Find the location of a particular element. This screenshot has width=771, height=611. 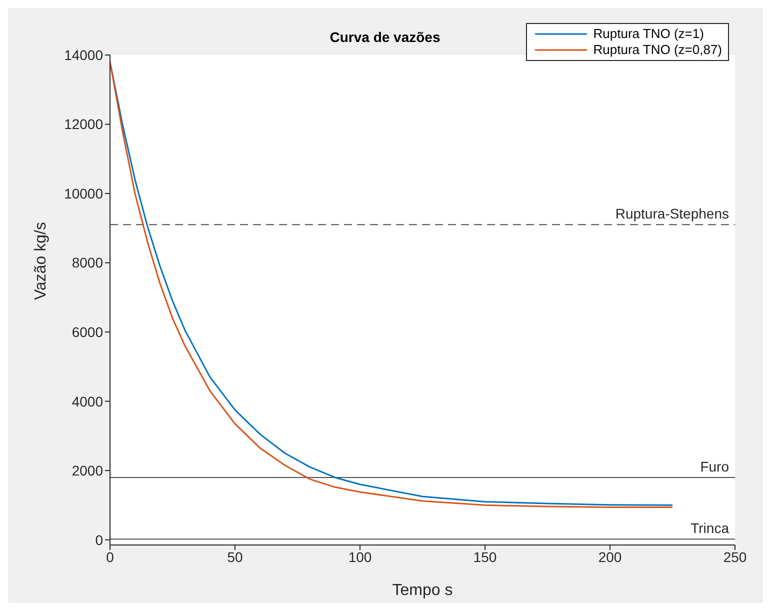

x-tick-label: 250 is located at coordinates (735, 556).